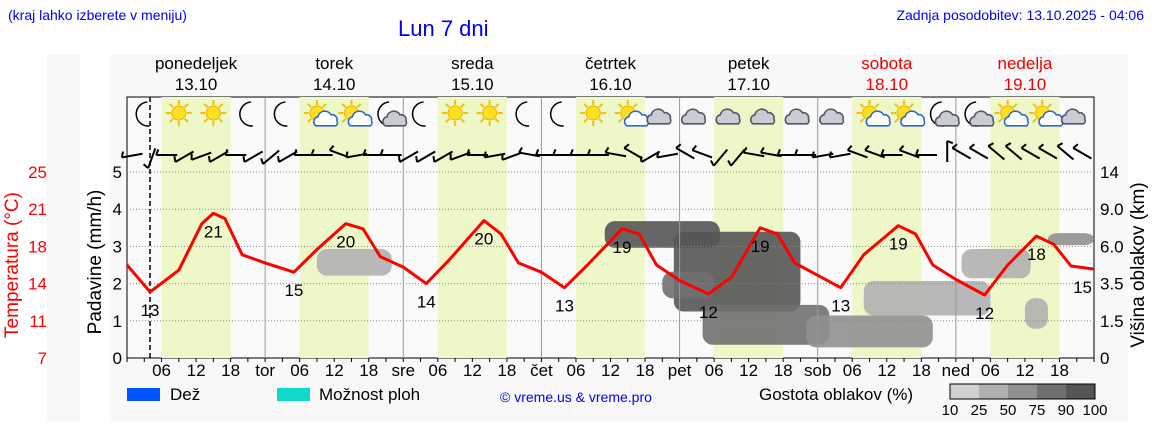 The image size is (1152, 443). What do you see at coordinates (117, 321) in the screenshot?
I see `precip-axis-tick: 1` at bounding box center [117, 321].